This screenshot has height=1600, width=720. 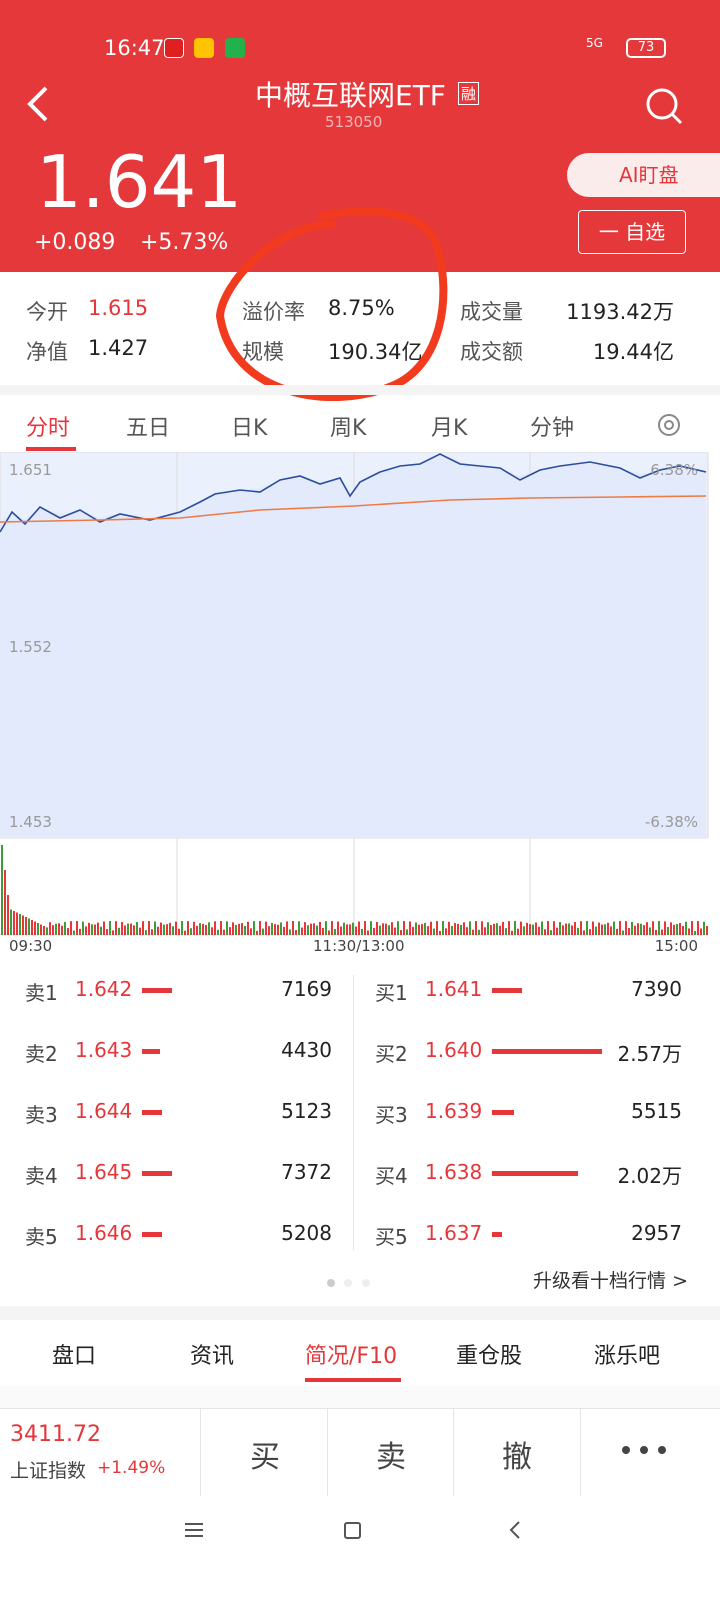 I want to click on tab: 月K, so click(x=449, y=428).